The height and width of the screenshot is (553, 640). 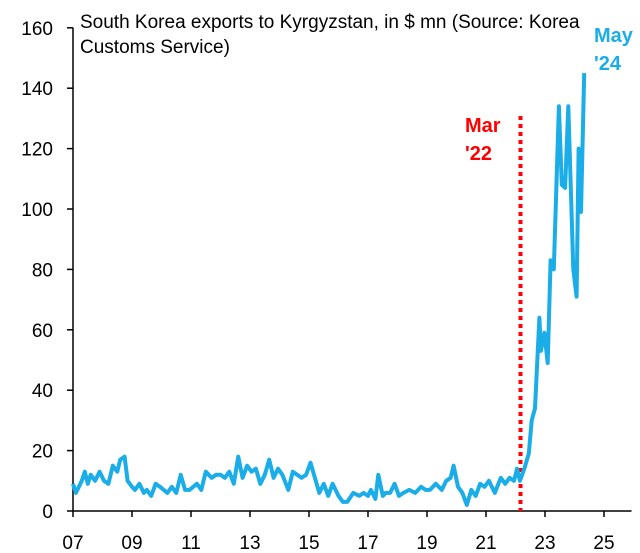 I want to click on y-tick-label: 20, so click(x=42, y=452).